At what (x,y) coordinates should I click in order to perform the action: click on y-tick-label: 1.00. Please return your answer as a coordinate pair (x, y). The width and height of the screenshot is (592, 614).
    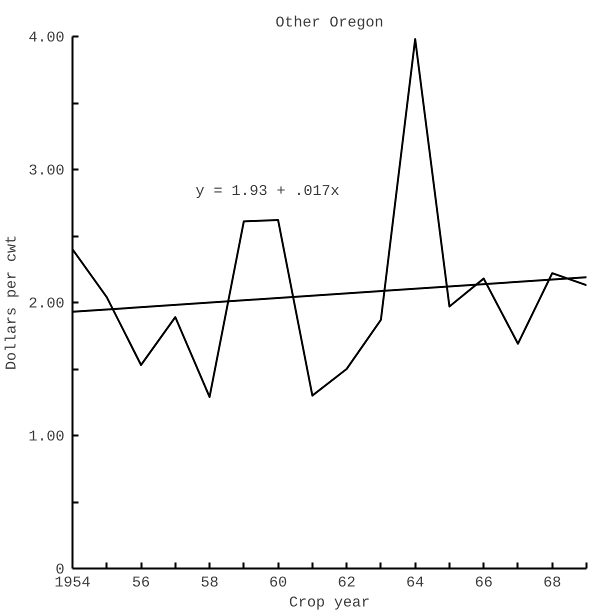
    Looking at the image, I should click on (46, 437).